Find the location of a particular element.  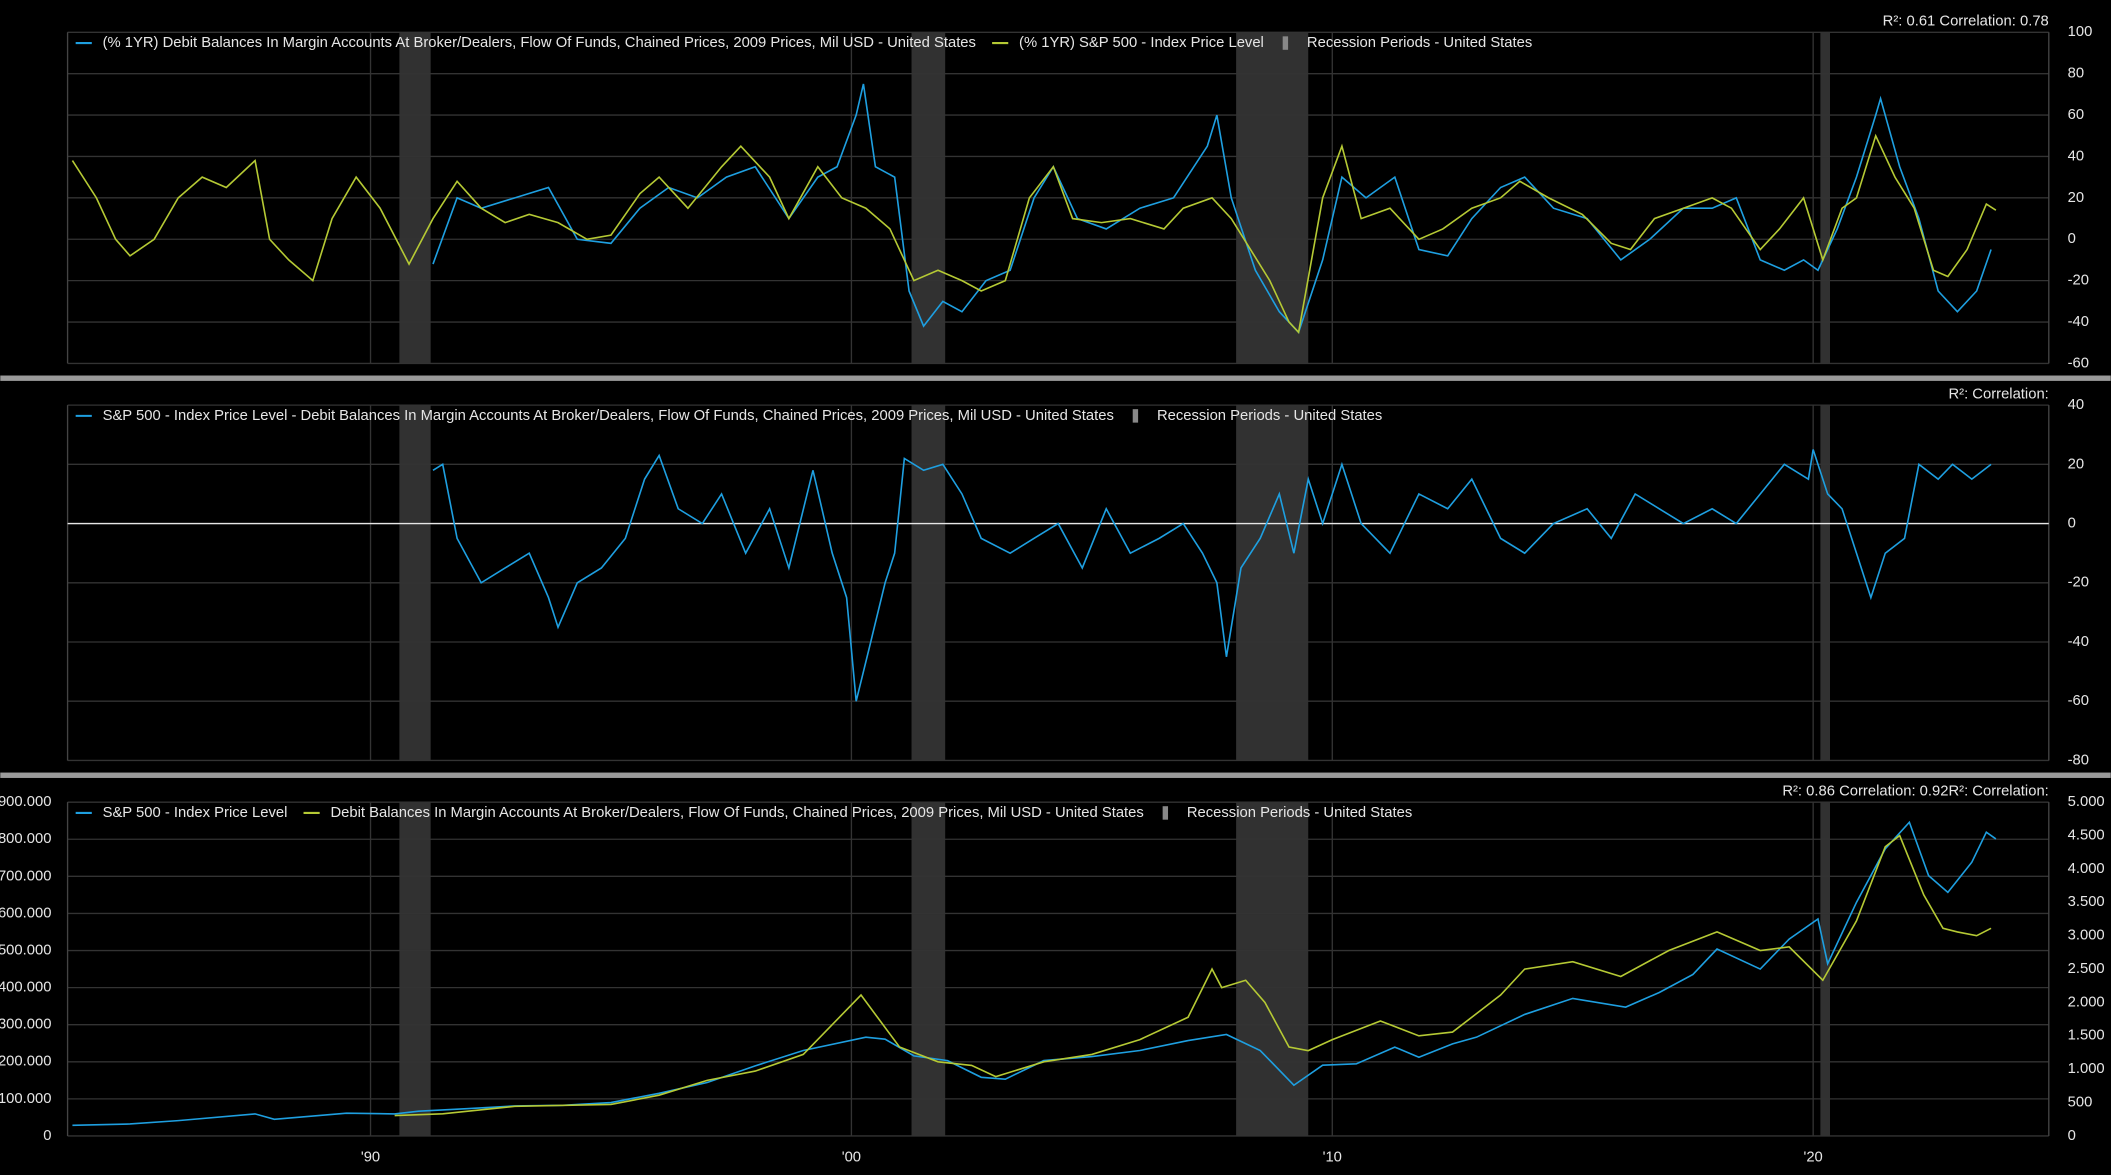

y-tick-label: 600.000 is located at coordinates (25, 913).